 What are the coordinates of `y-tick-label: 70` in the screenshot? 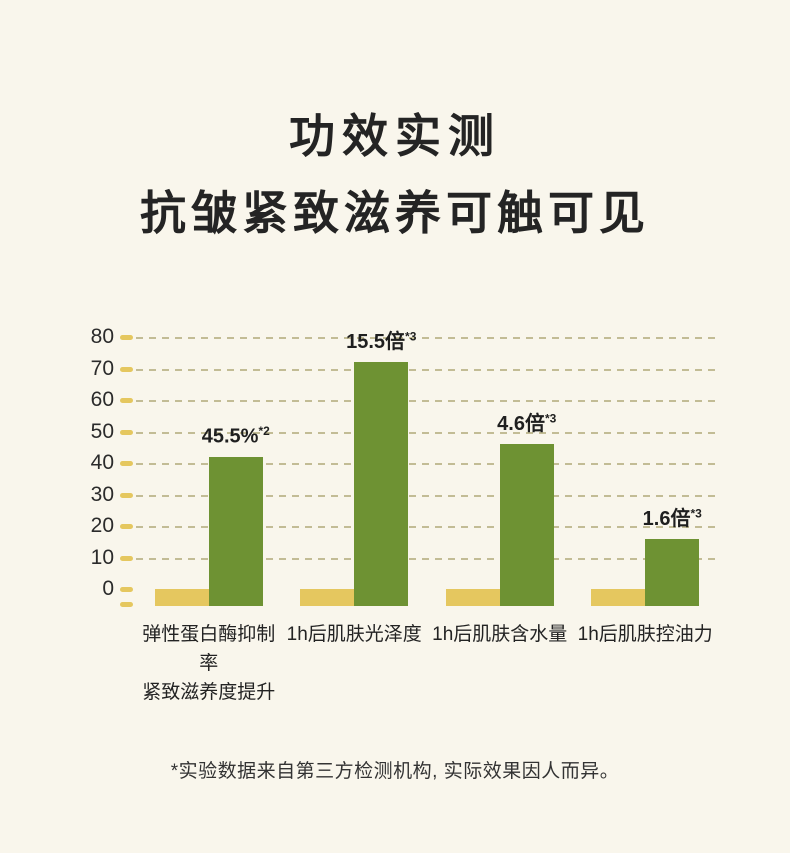 It's located at (102, 368).